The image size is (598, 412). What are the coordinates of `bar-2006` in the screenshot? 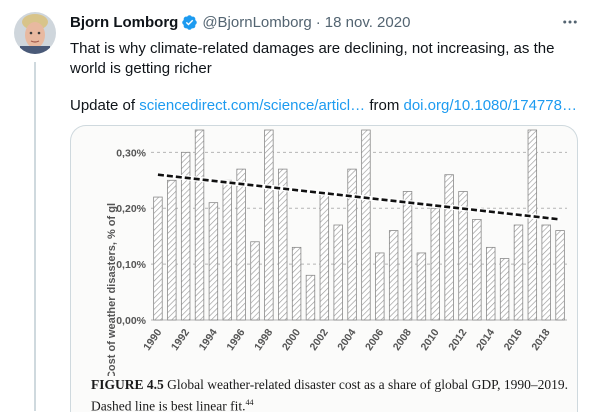 It's located at (380, 286).